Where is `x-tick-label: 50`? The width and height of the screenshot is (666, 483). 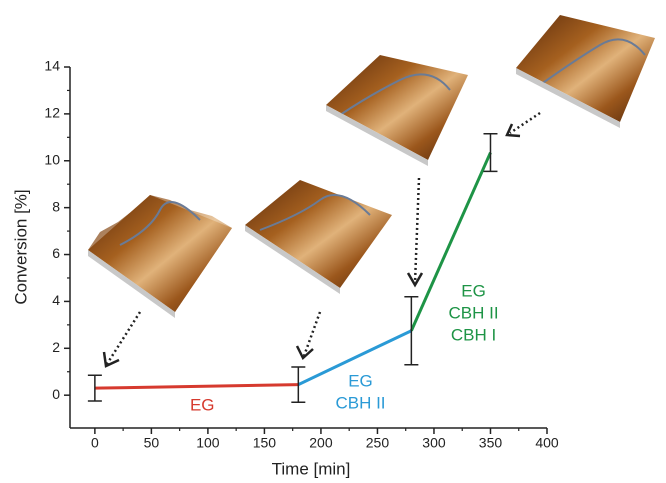 x-tick-label: 50 is located at coordinates (152, 443).